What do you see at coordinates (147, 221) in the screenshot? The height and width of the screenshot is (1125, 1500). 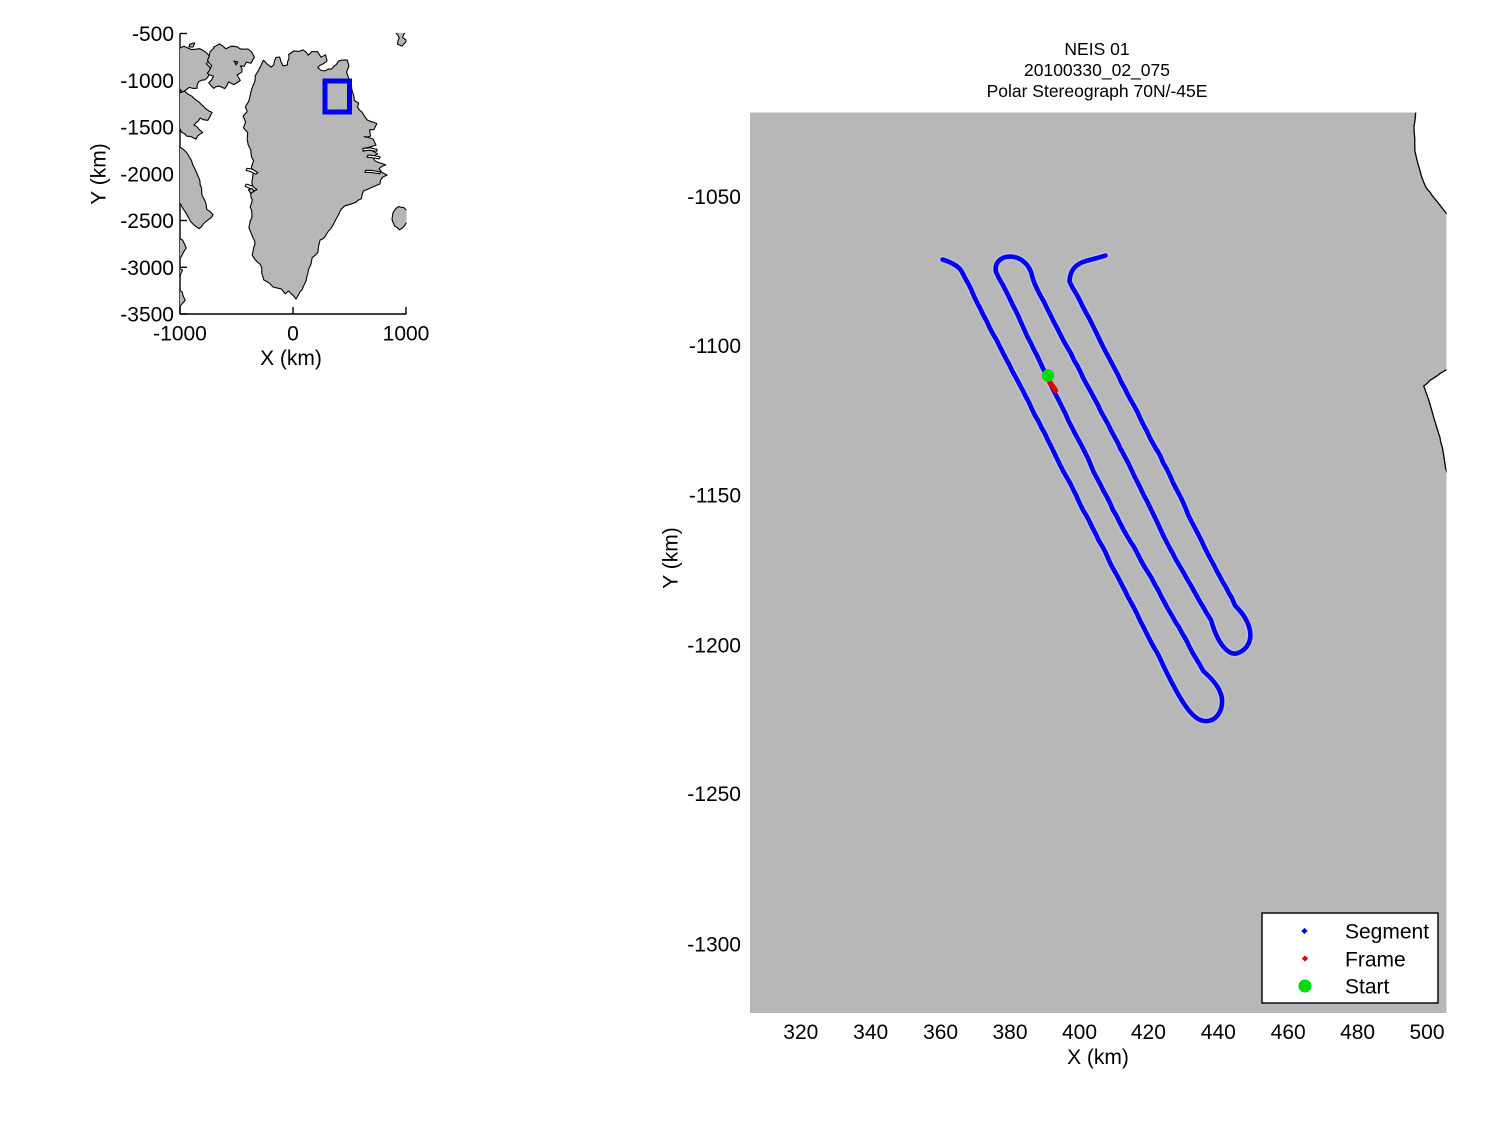 I see `svg-text: -2500` at bounding box center [147, 221].